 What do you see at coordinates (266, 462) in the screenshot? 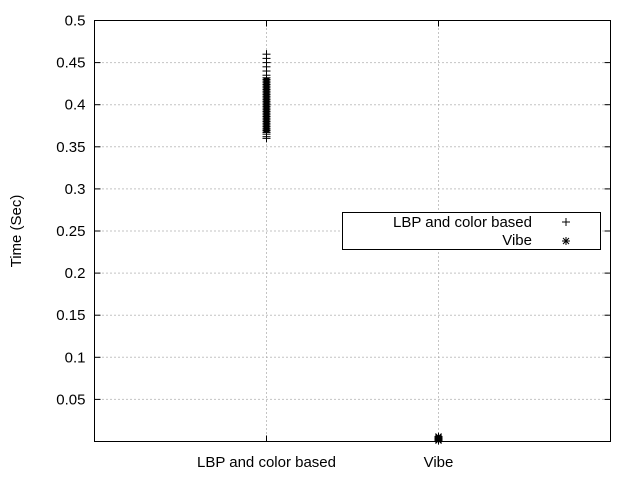
I see `x-tick-label: LBP and color based` at bounding box center [266, 462].